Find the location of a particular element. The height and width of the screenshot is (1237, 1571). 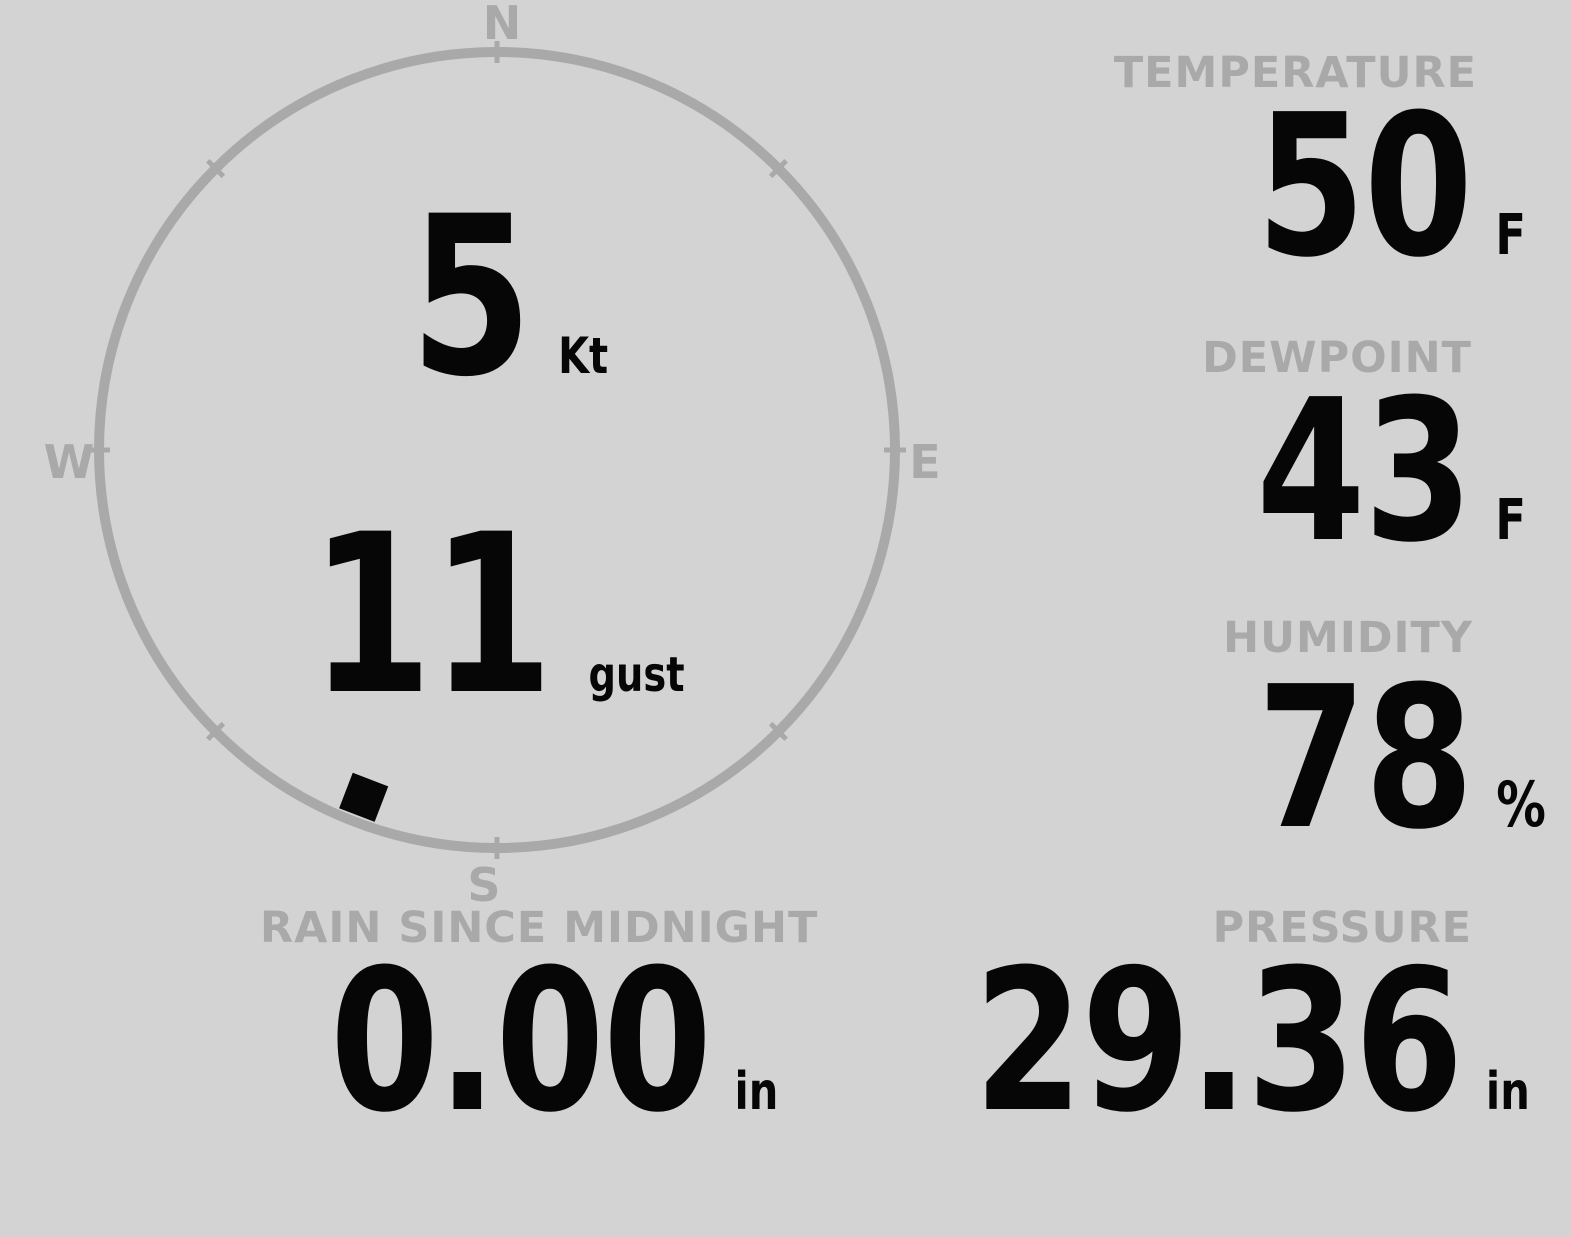

rain-value: 0.00 is located at coordinates (521, 1042).